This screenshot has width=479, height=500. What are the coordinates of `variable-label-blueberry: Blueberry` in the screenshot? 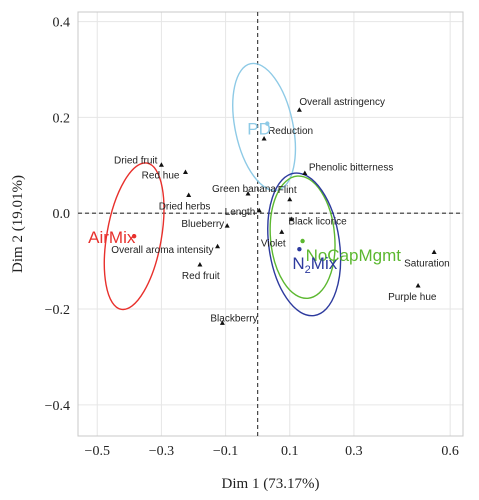 It's located at (202, 224).